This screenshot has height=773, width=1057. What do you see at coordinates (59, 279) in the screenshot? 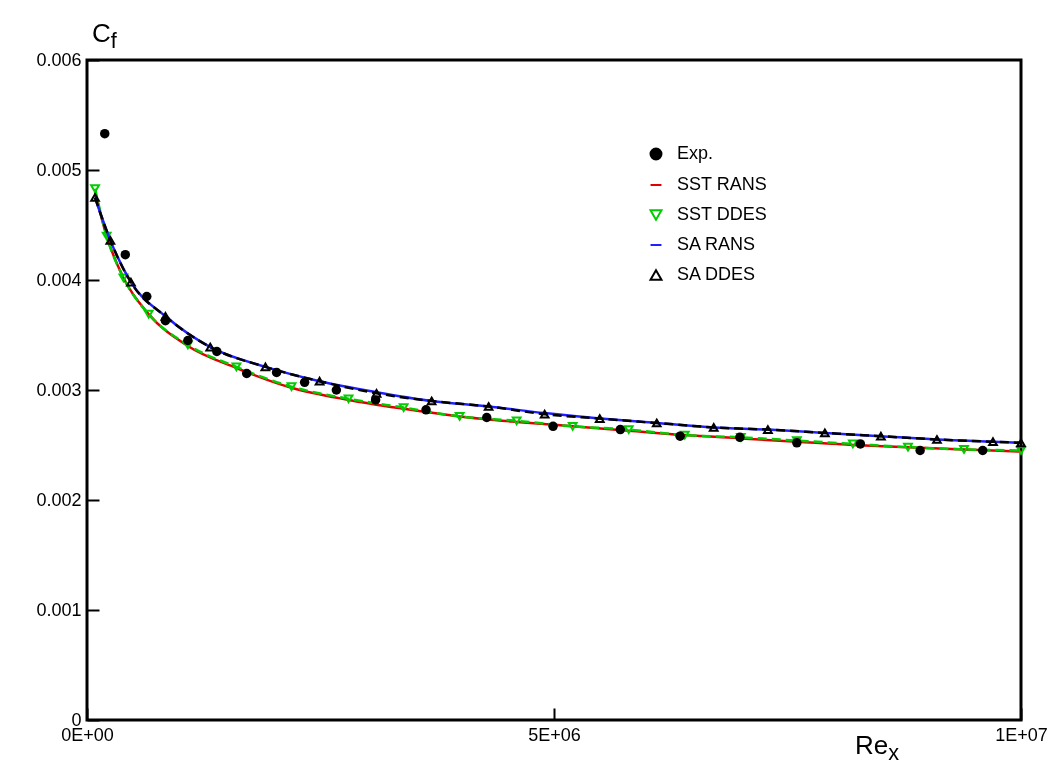
I see `y-tick-label: 0.004` at bounding box center [59, 279].